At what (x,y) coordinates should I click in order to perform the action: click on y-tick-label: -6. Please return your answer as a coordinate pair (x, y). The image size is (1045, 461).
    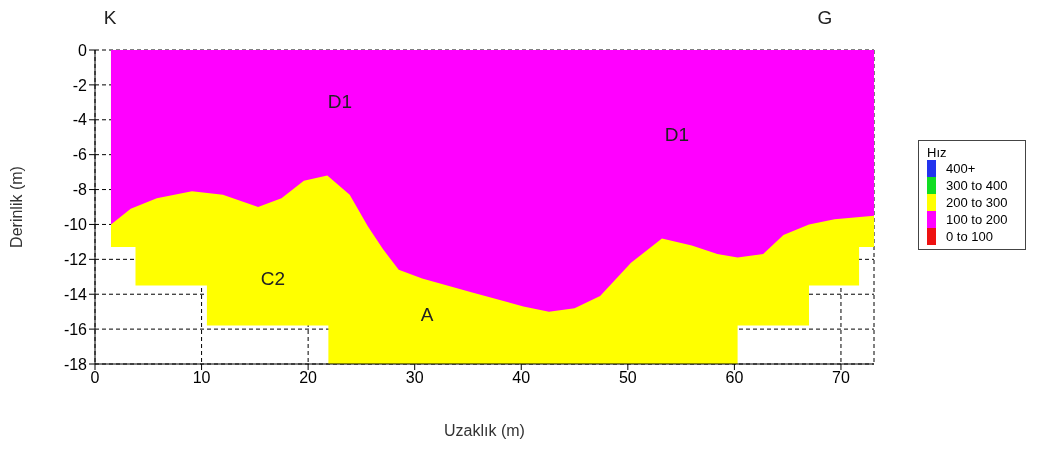
    Looking at the image, I should click on (80, 155).